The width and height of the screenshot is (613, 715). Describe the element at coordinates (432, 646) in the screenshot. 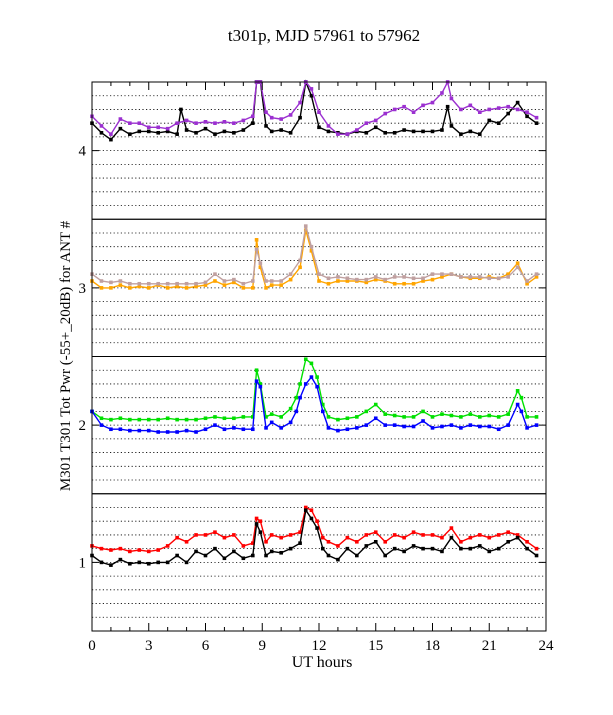

I see `x-tick-label: 18` at that location.